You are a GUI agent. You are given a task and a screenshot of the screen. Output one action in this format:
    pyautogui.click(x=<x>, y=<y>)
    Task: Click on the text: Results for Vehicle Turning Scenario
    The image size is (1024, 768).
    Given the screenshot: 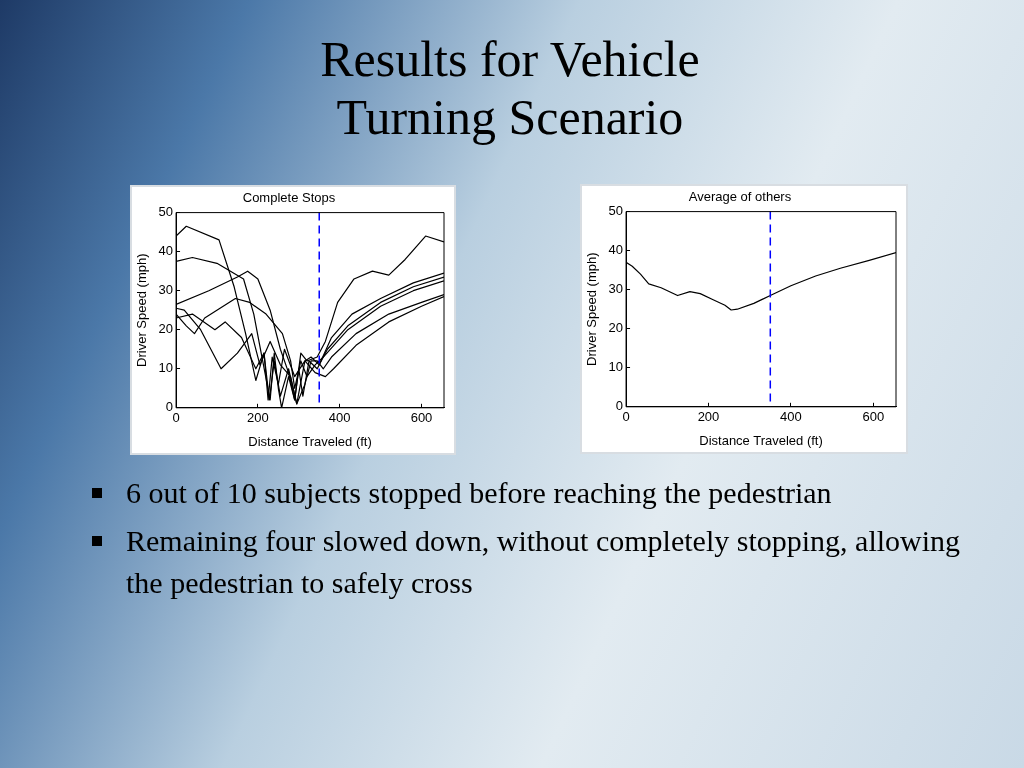 What is the action you would take?
    pyautogui.click(x=510, y=88)
    